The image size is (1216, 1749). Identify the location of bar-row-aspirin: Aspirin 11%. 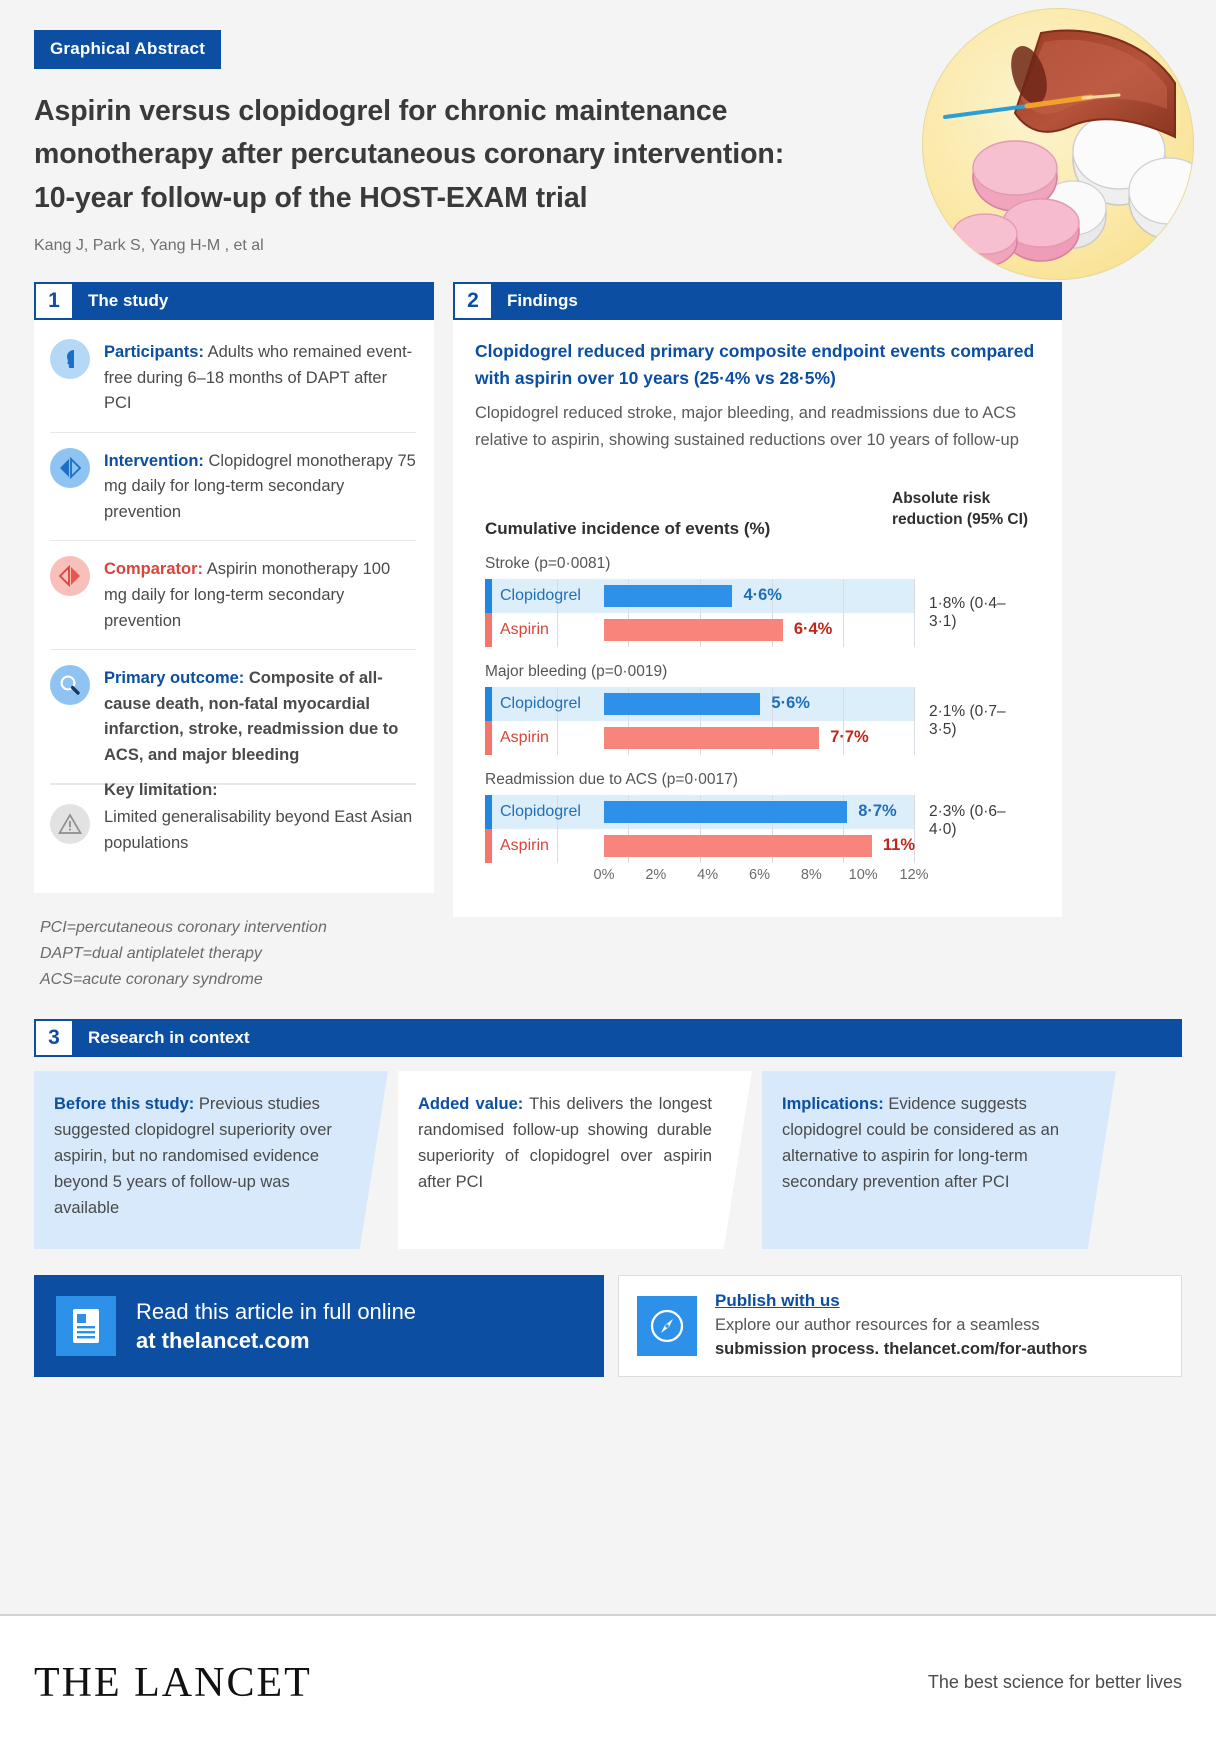
(700, 845).